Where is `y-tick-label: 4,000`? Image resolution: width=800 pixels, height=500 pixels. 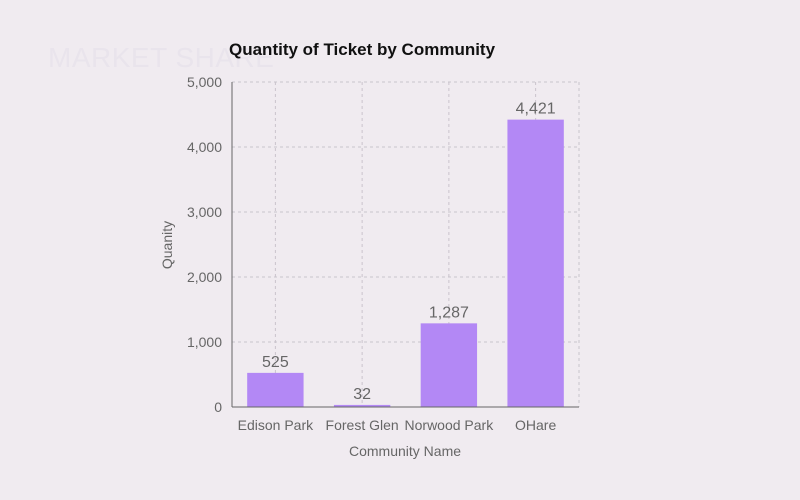
y-tick-label: 4,000 is located at coordinates (204, 147).